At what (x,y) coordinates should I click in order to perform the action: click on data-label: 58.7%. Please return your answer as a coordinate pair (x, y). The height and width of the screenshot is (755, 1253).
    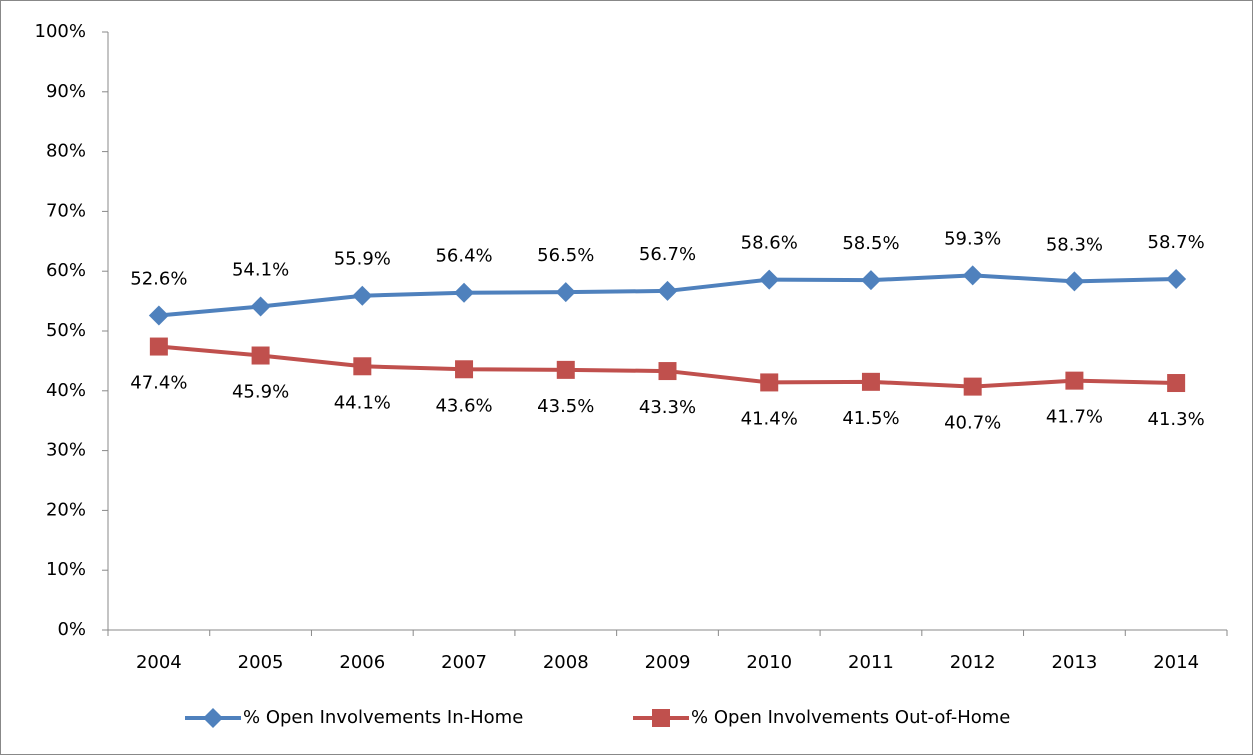
    Looking at the image, I should click on (1176, 242).